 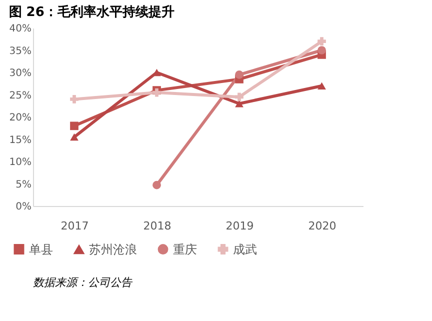 I want to click on x-tick-label: 2020, so click(x=322, y=226).